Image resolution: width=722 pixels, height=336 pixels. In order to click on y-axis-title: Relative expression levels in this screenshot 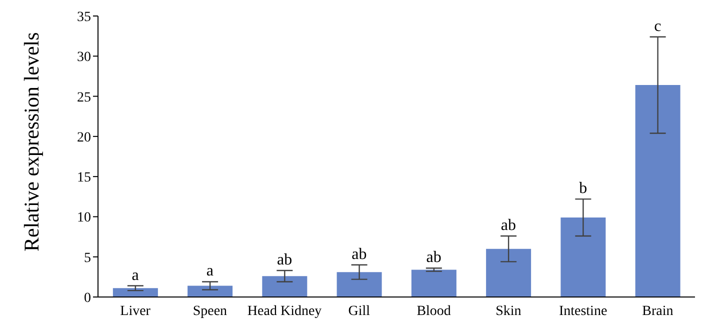, I will do `click(31, 142)`.